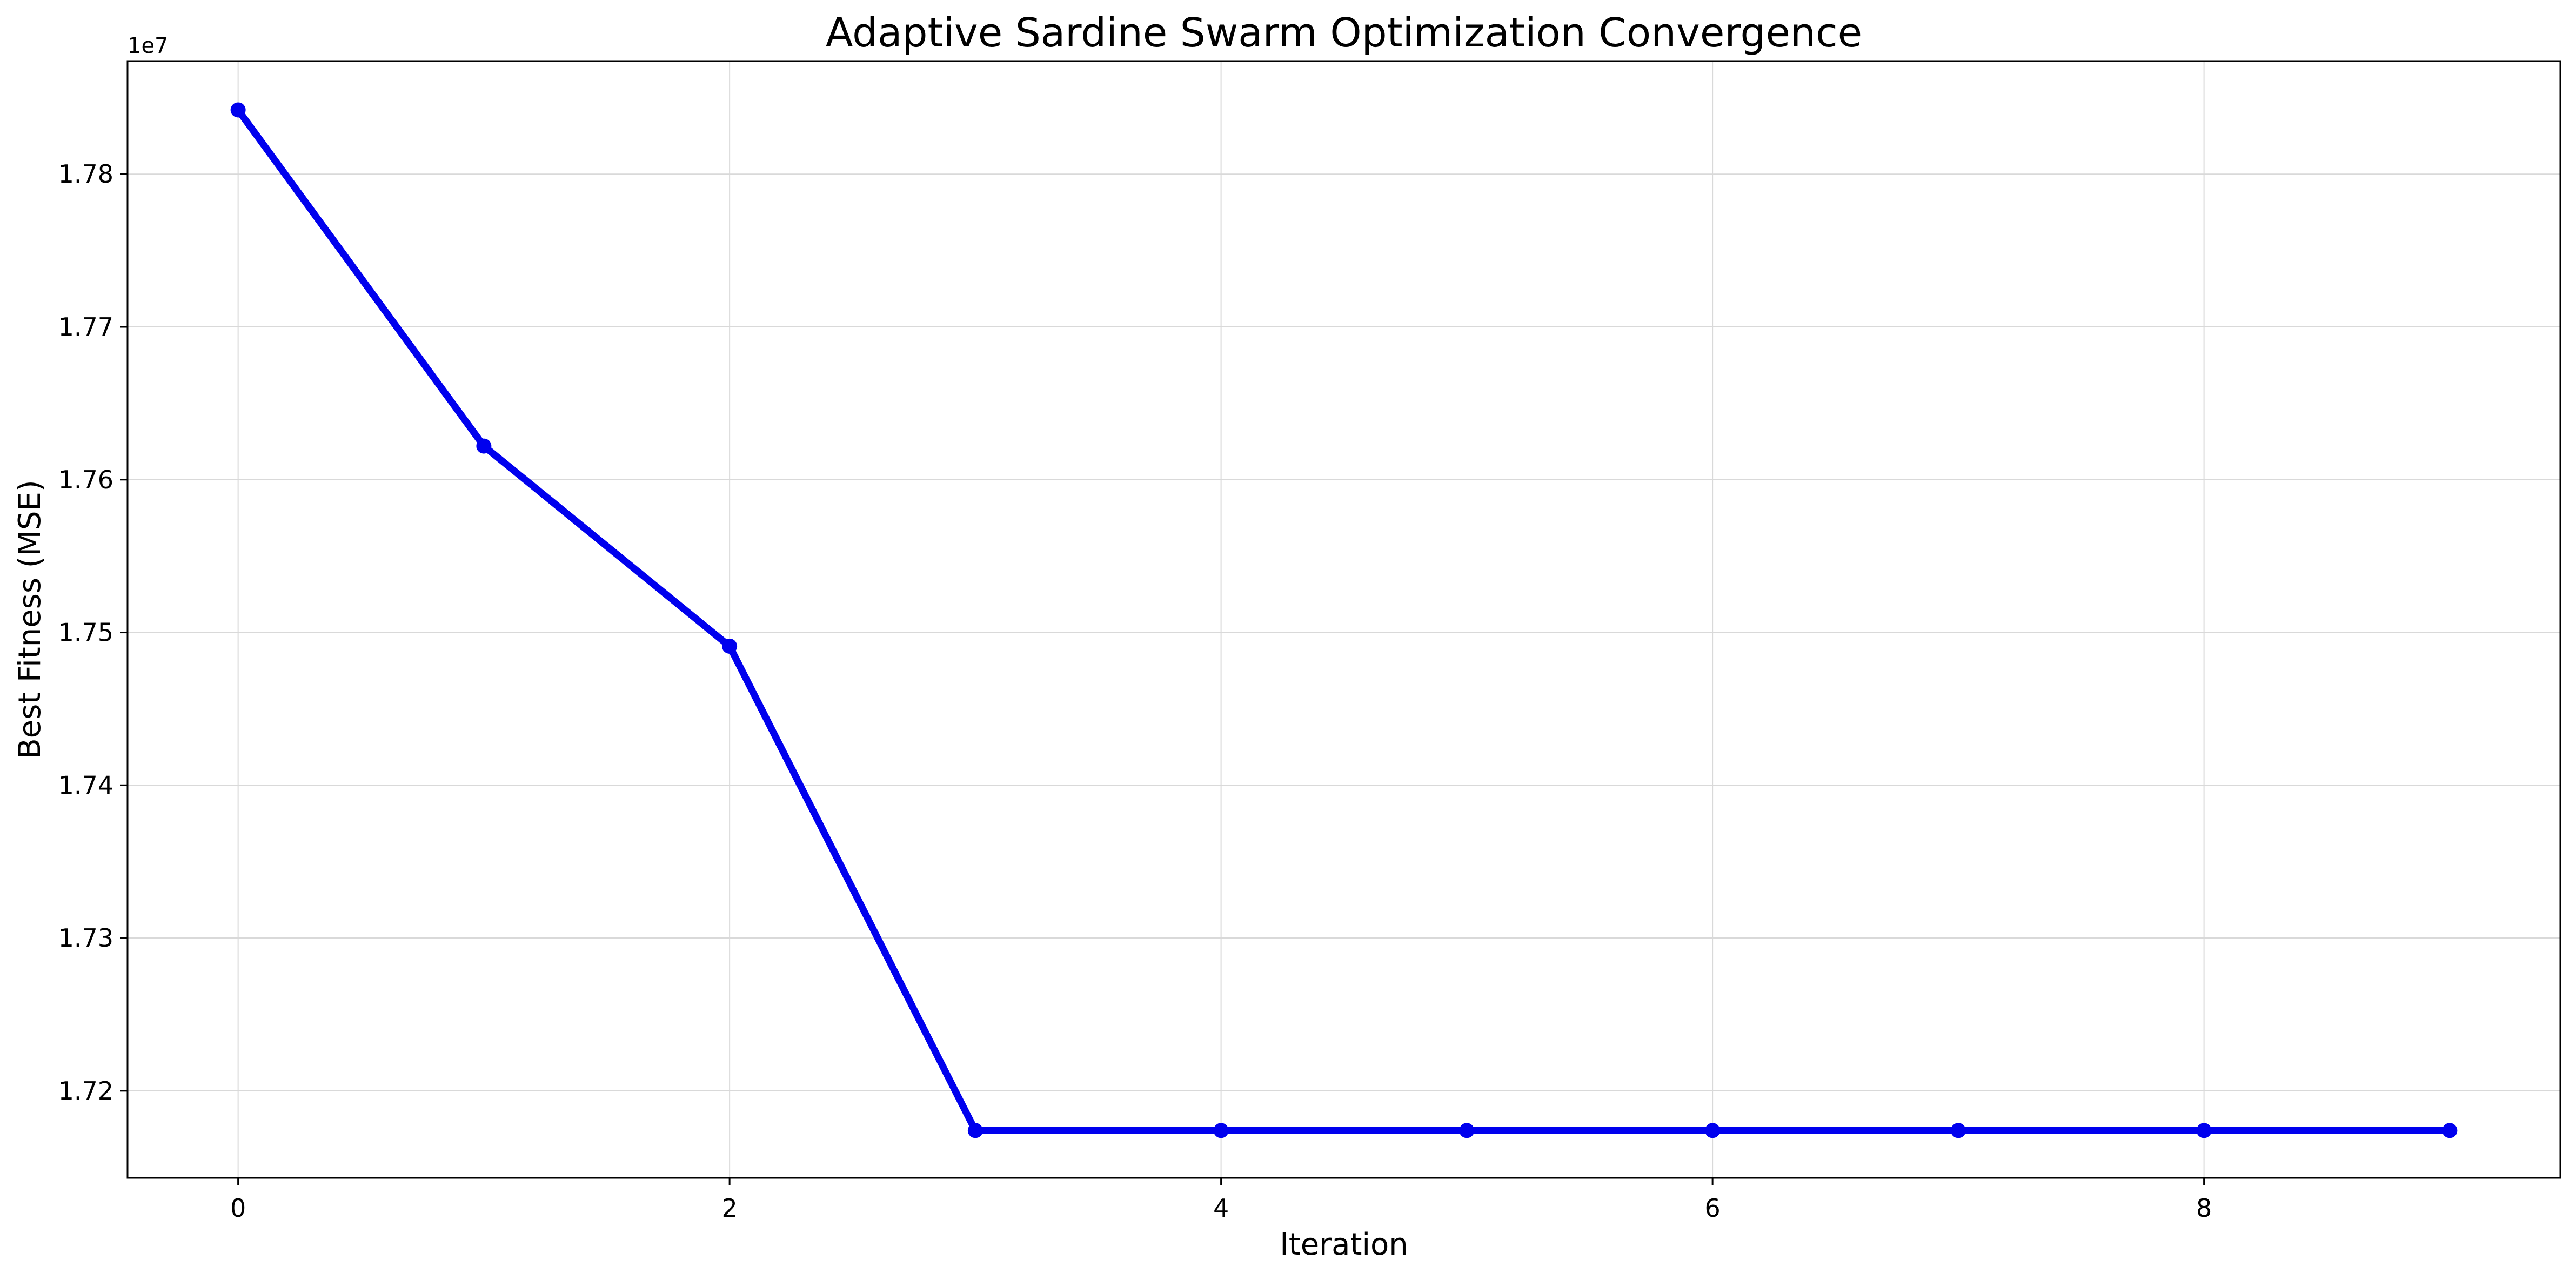 Image resolution: width=2576 pixels, height=1280 pixels. Describe the element at coordinates (2204, 1209) in the screenshot. I see `x-tick-label: 8` at that location.